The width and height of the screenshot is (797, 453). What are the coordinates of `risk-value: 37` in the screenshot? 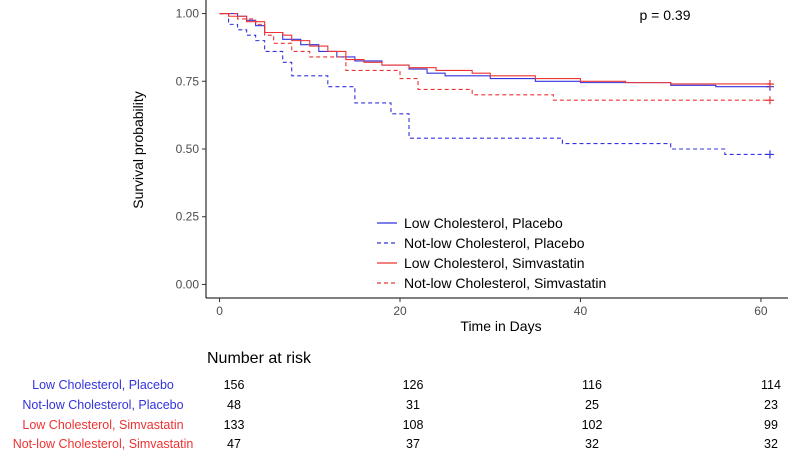 It's located at (413, 444).